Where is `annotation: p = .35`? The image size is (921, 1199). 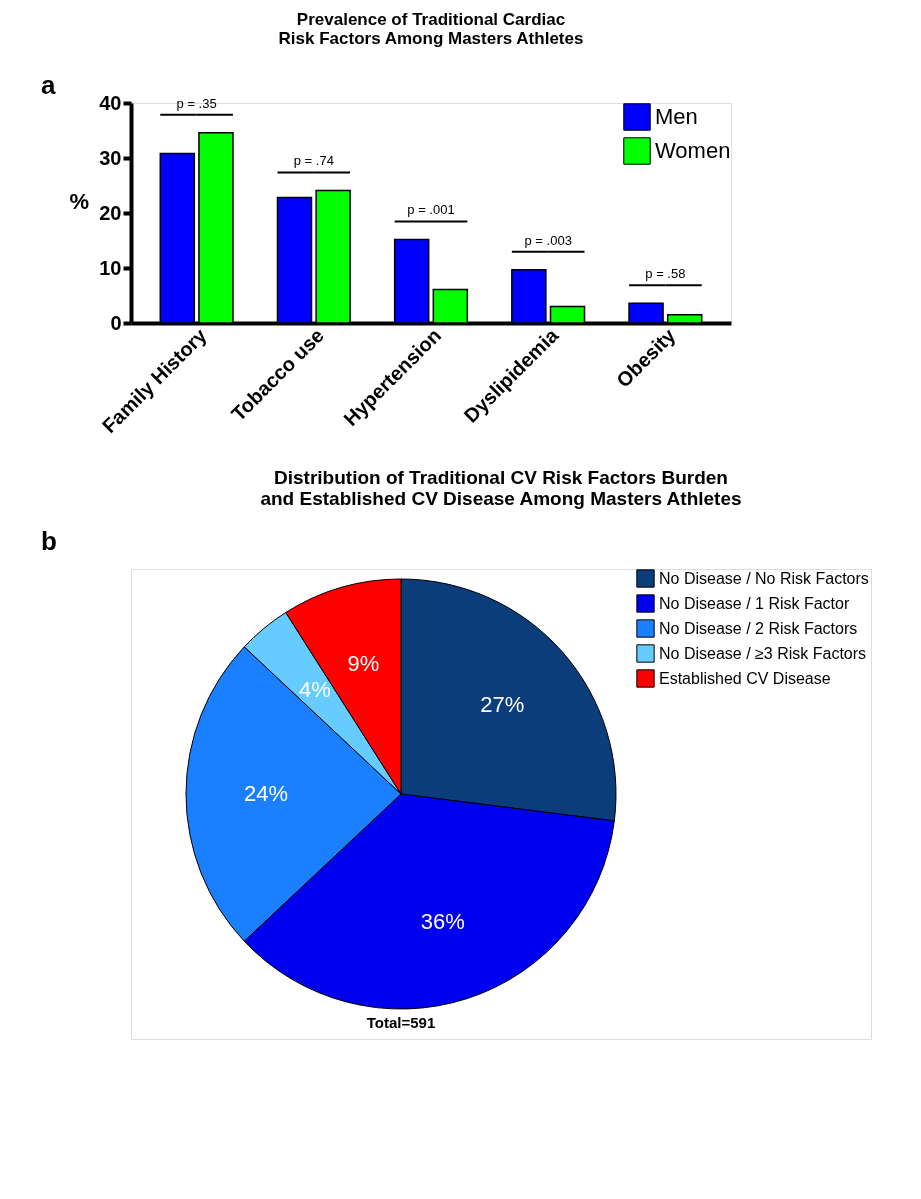 annotation: p = .35 is located at coordinates (196, 103).